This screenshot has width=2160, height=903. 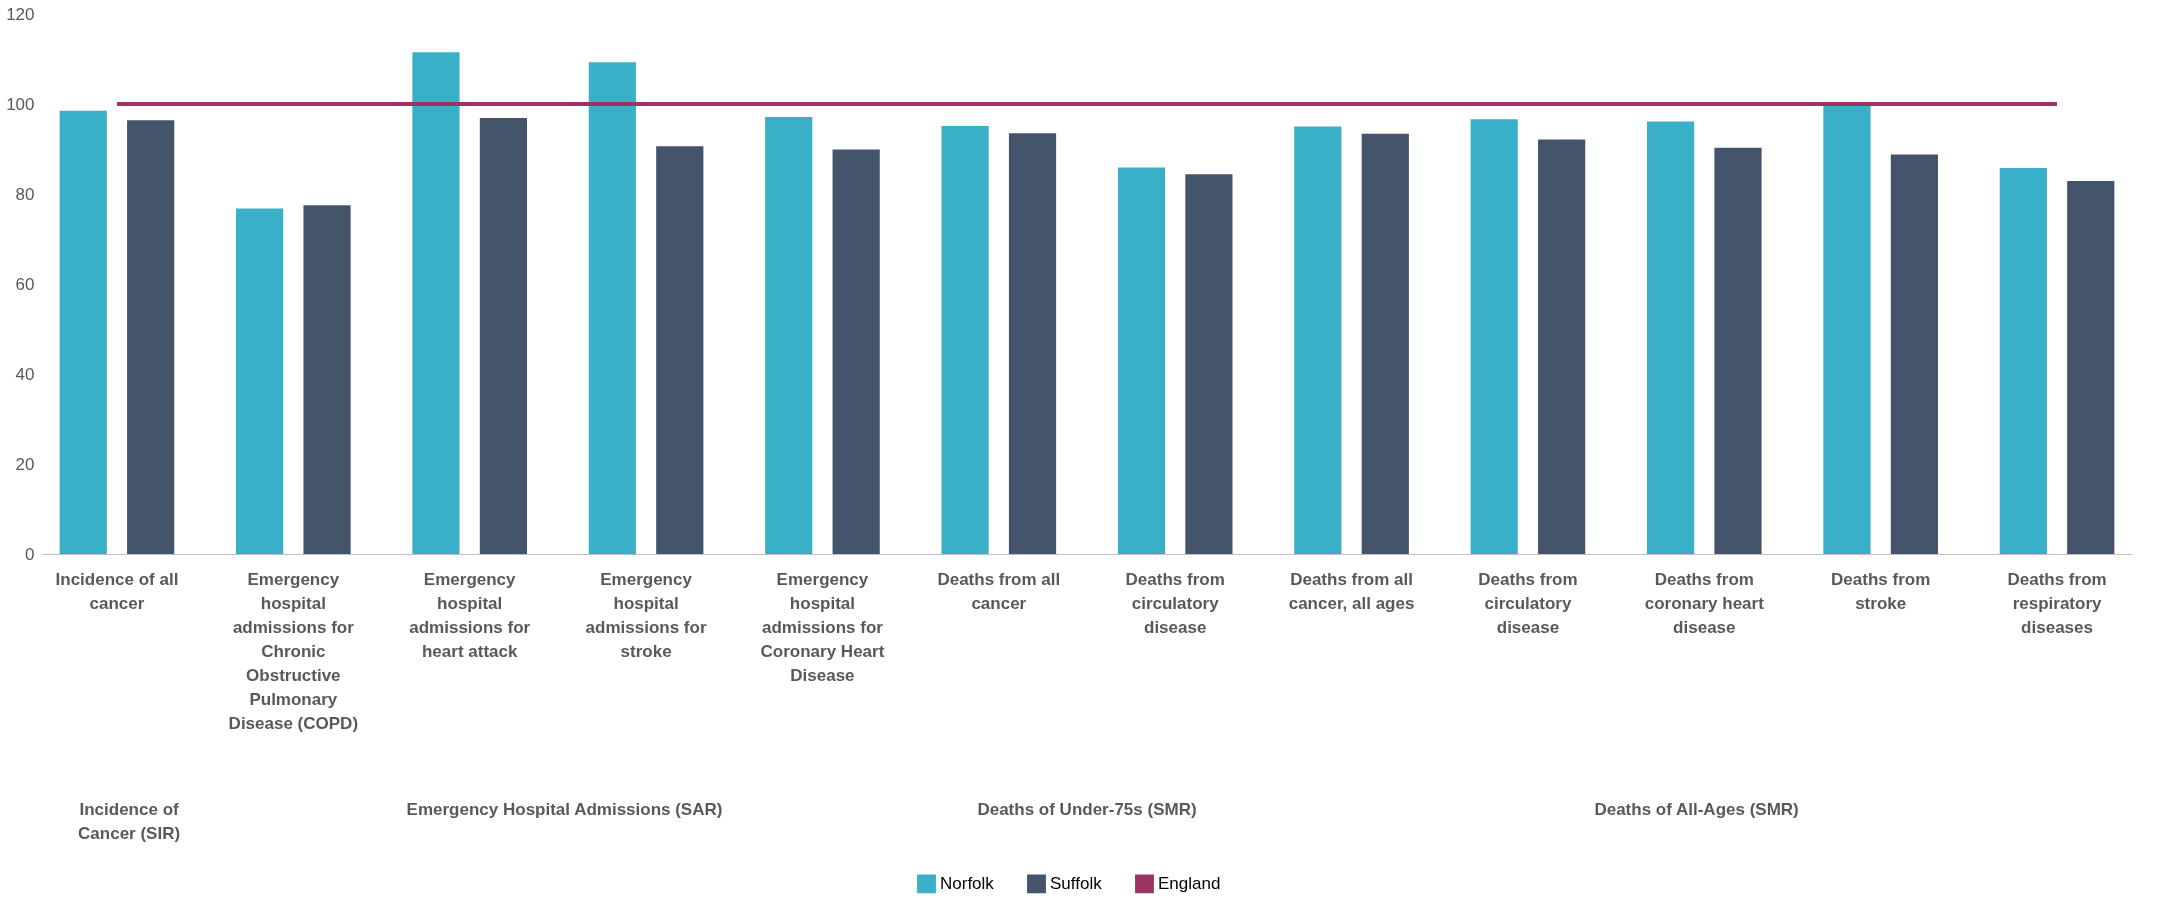 I want to click on x-tick-label: Deaths from respiratory diseases, so click(x=2057, y=603).